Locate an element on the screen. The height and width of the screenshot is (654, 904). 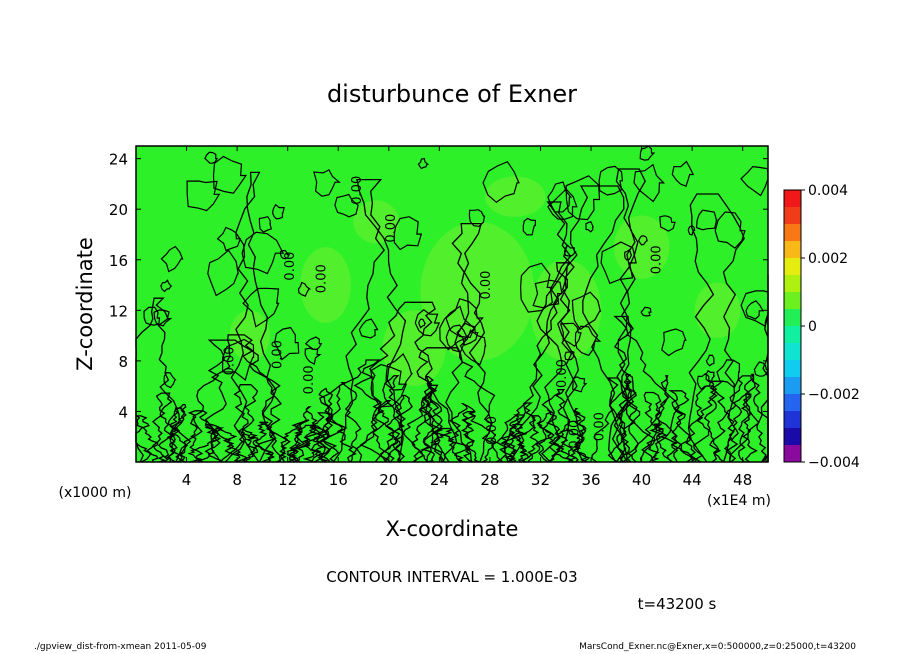
x-tick-label: 16 is located at coordinates (338, 480).